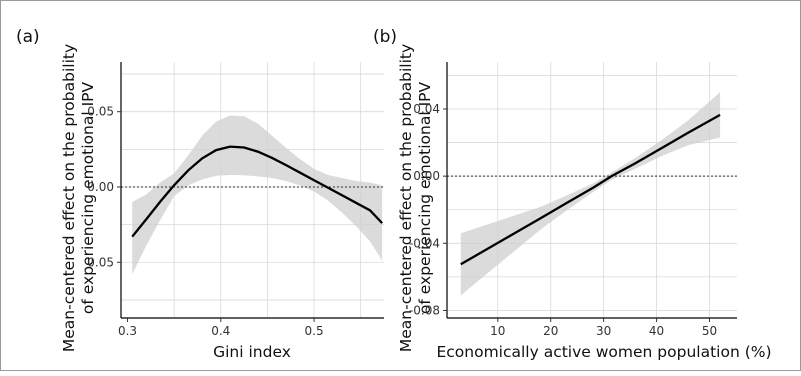 The image size is (801, 376). I want to click on panel-a-label: (a), so click(28, 37).